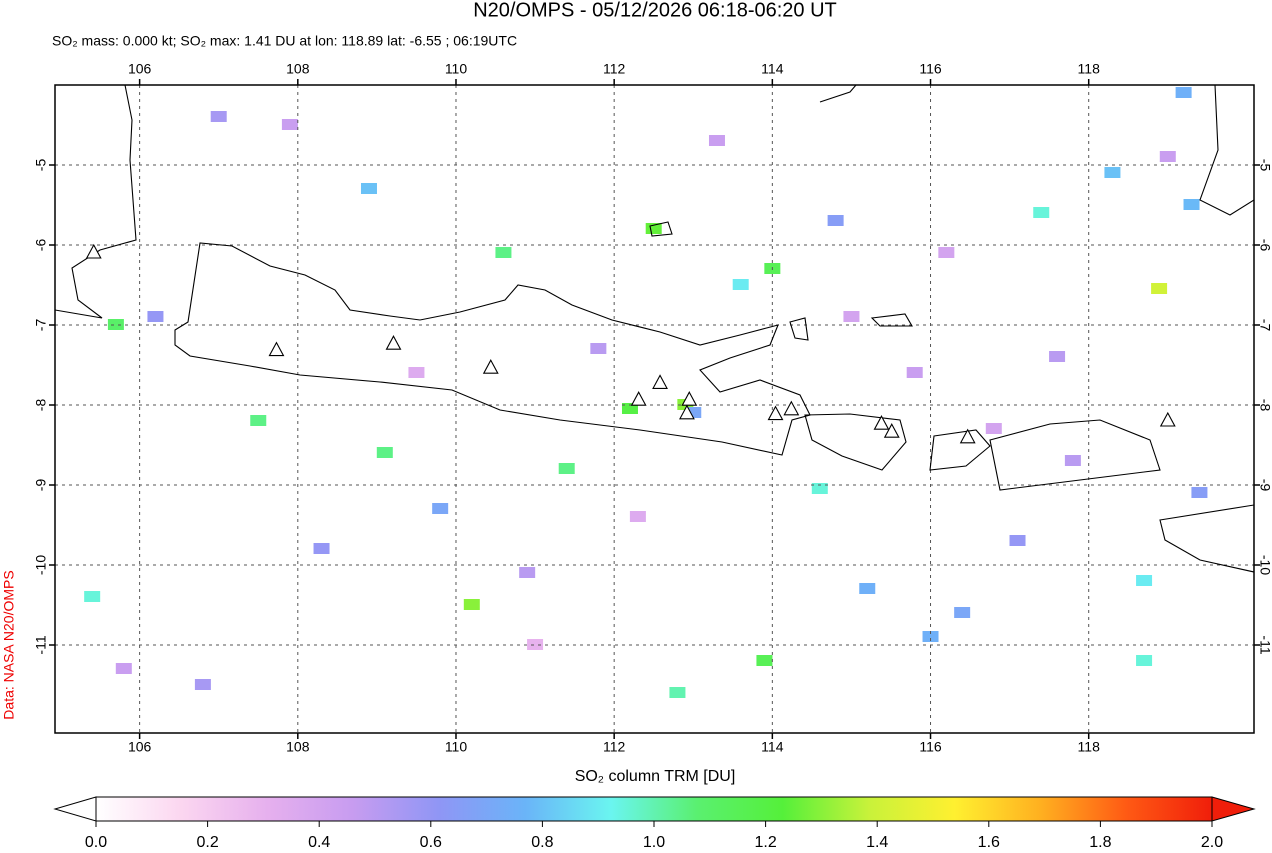  I want to click on colorbar-tick-label: 0.6, so click(431, 842).